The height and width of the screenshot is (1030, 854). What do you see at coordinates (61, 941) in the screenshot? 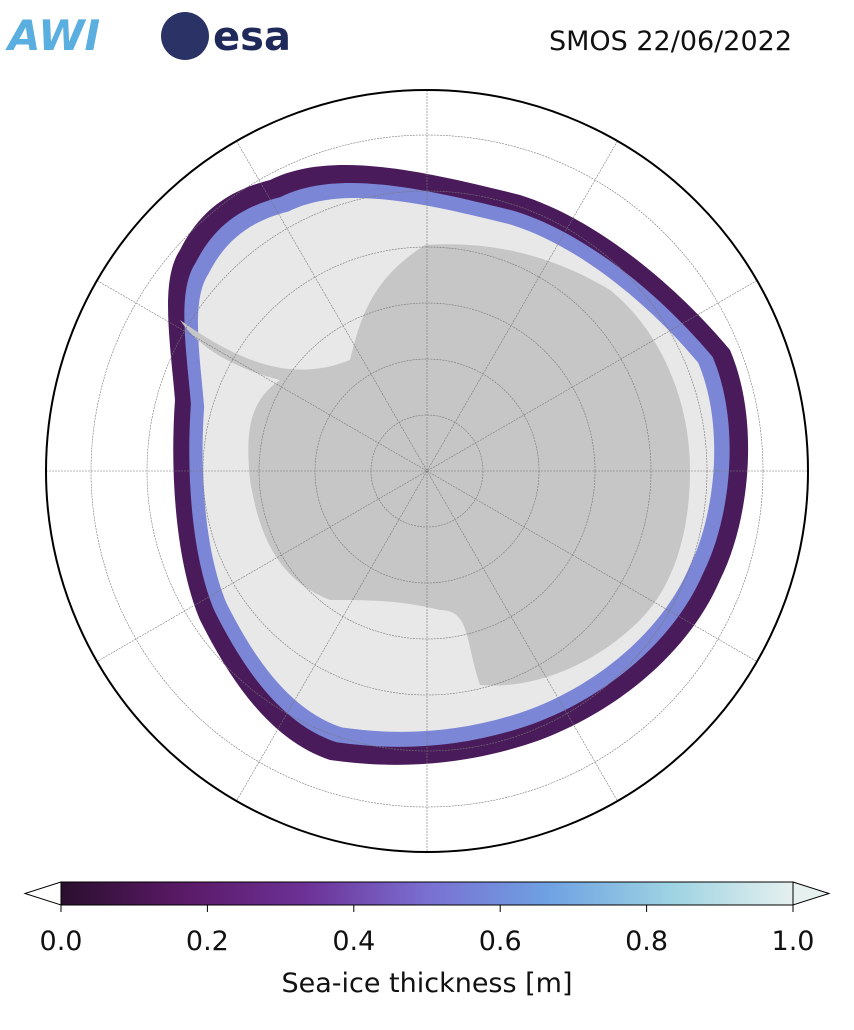
I see `colorbar-tick-label: 0.0` at bounding box center [61, 941].